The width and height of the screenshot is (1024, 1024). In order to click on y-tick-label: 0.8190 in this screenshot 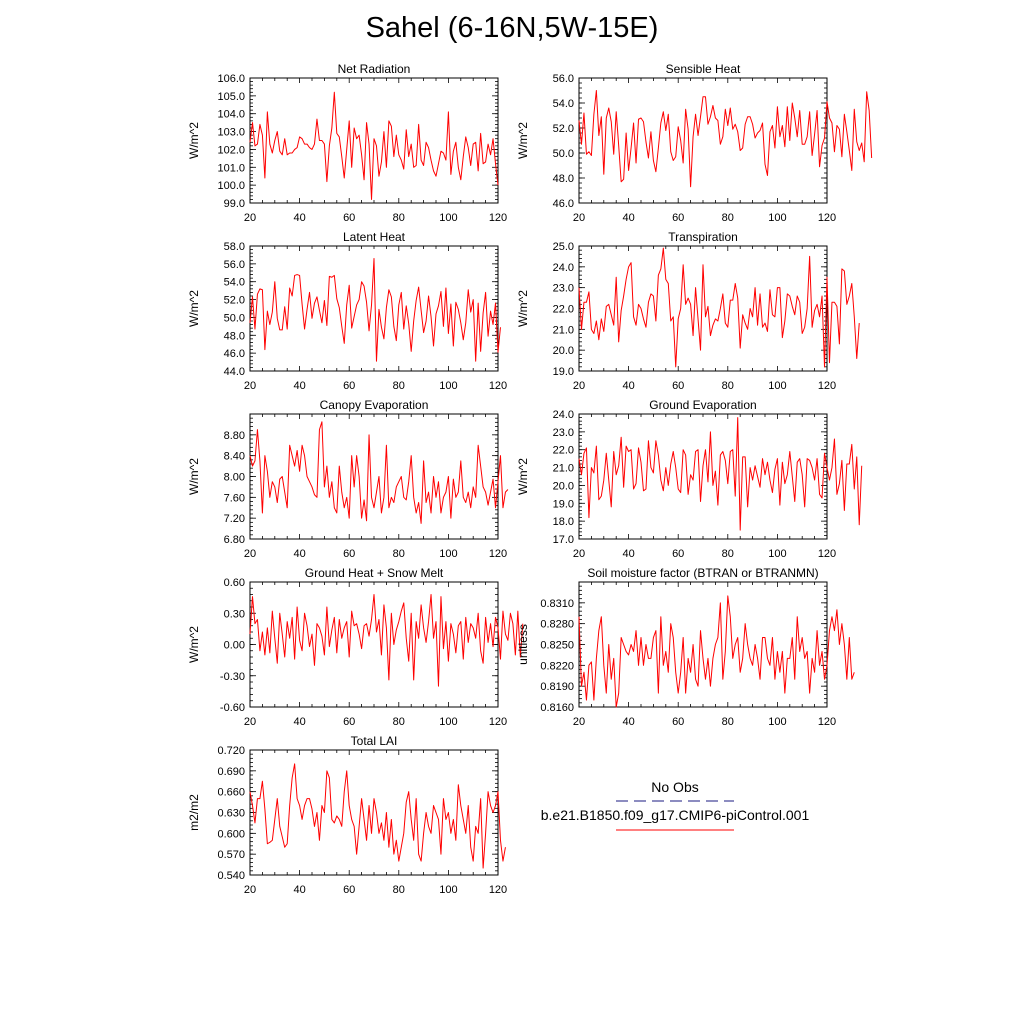, I will do `click(557, 687)`.